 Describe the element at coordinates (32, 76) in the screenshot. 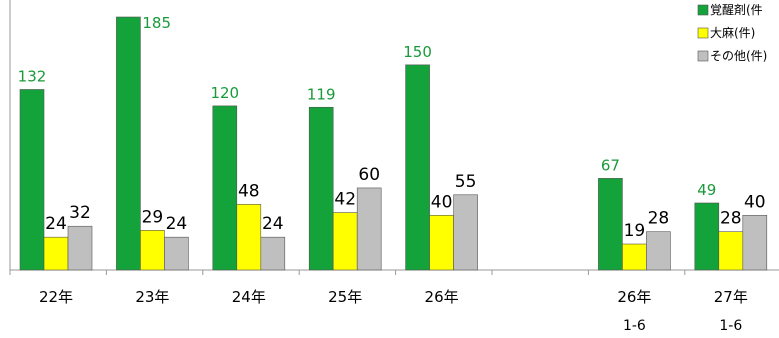

I see `value-label: 132` at that location.